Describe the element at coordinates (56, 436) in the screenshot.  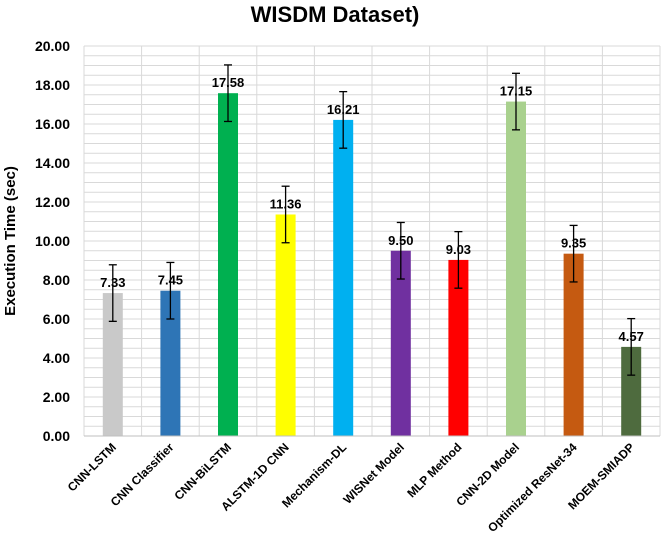
I see `y-tick-label: 0.00` at that location.